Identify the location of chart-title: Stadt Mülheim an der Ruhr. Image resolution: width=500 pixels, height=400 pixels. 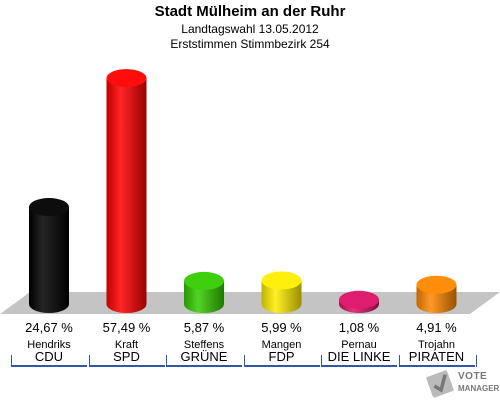
(250, 11).